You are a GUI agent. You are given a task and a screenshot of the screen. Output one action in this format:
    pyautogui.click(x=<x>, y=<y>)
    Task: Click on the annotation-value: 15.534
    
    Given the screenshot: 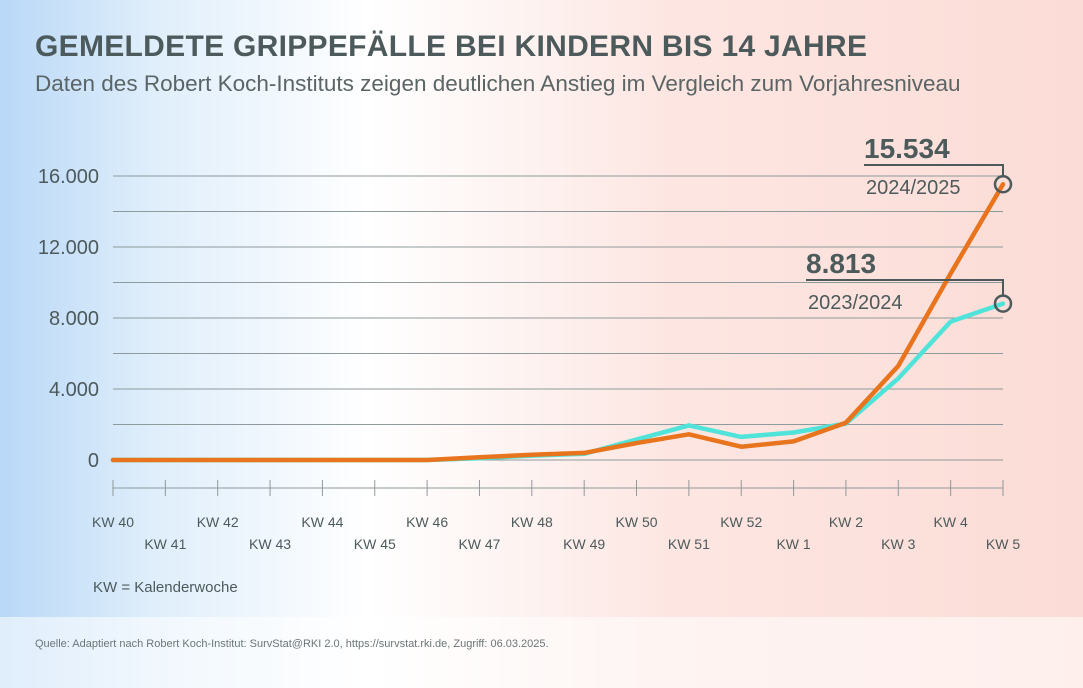 What is the action you would take?
    pyautogui.click(x=907, y=148)
    